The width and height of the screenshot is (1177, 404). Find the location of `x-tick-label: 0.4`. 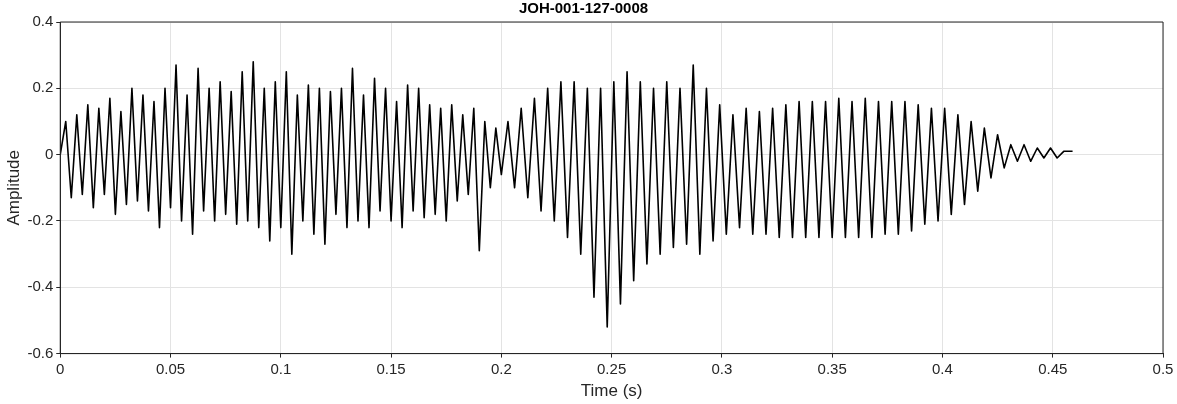

x-tick-label: 0.4 is located at coordinates (942, 368).